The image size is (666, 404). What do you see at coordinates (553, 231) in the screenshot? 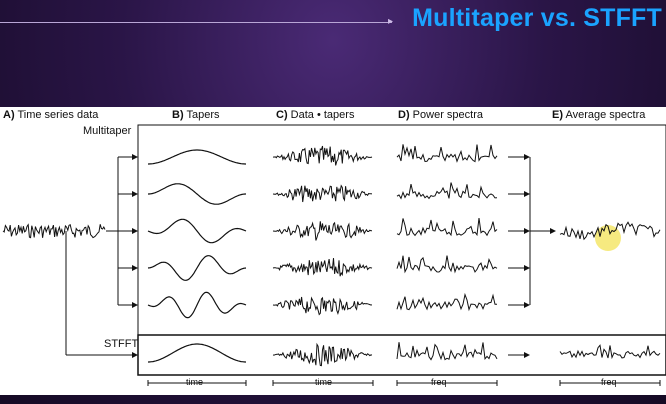
I see `merge-arrow-head` at bounding box center [553, 231].